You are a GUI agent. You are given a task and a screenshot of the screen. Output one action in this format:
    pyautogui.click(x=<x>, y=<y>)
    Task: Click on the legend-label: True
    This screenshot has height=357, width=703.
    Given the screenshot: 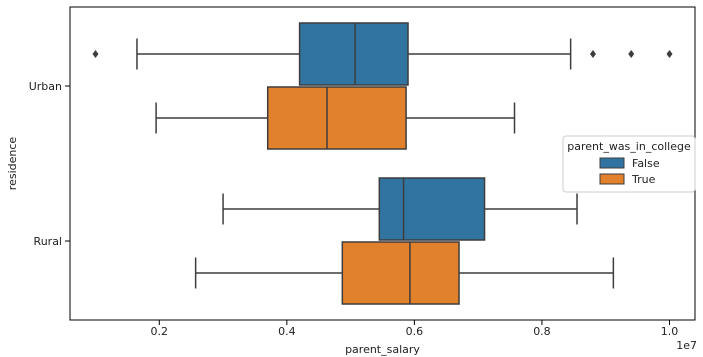 What is the action you would take?
    pyautogui.click(x=643, y=179)
    